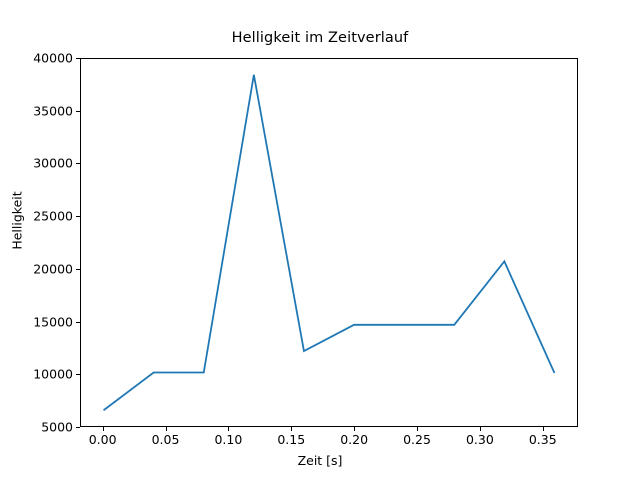  I want to click on y-axis-label: Helligkeit, so click(17, 220).